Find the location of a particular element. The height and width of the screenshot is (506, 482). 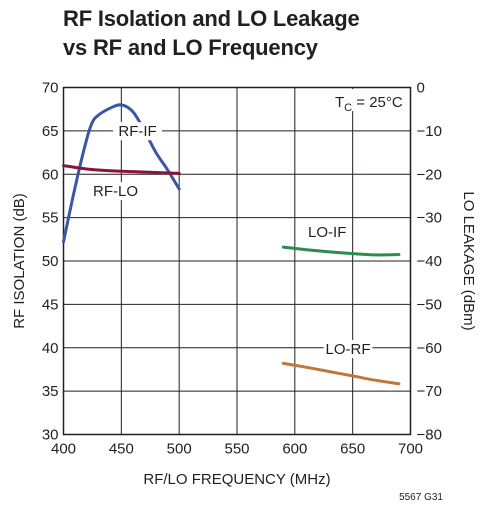

x-tick-label: 500 is located at coordinates (179, 449).